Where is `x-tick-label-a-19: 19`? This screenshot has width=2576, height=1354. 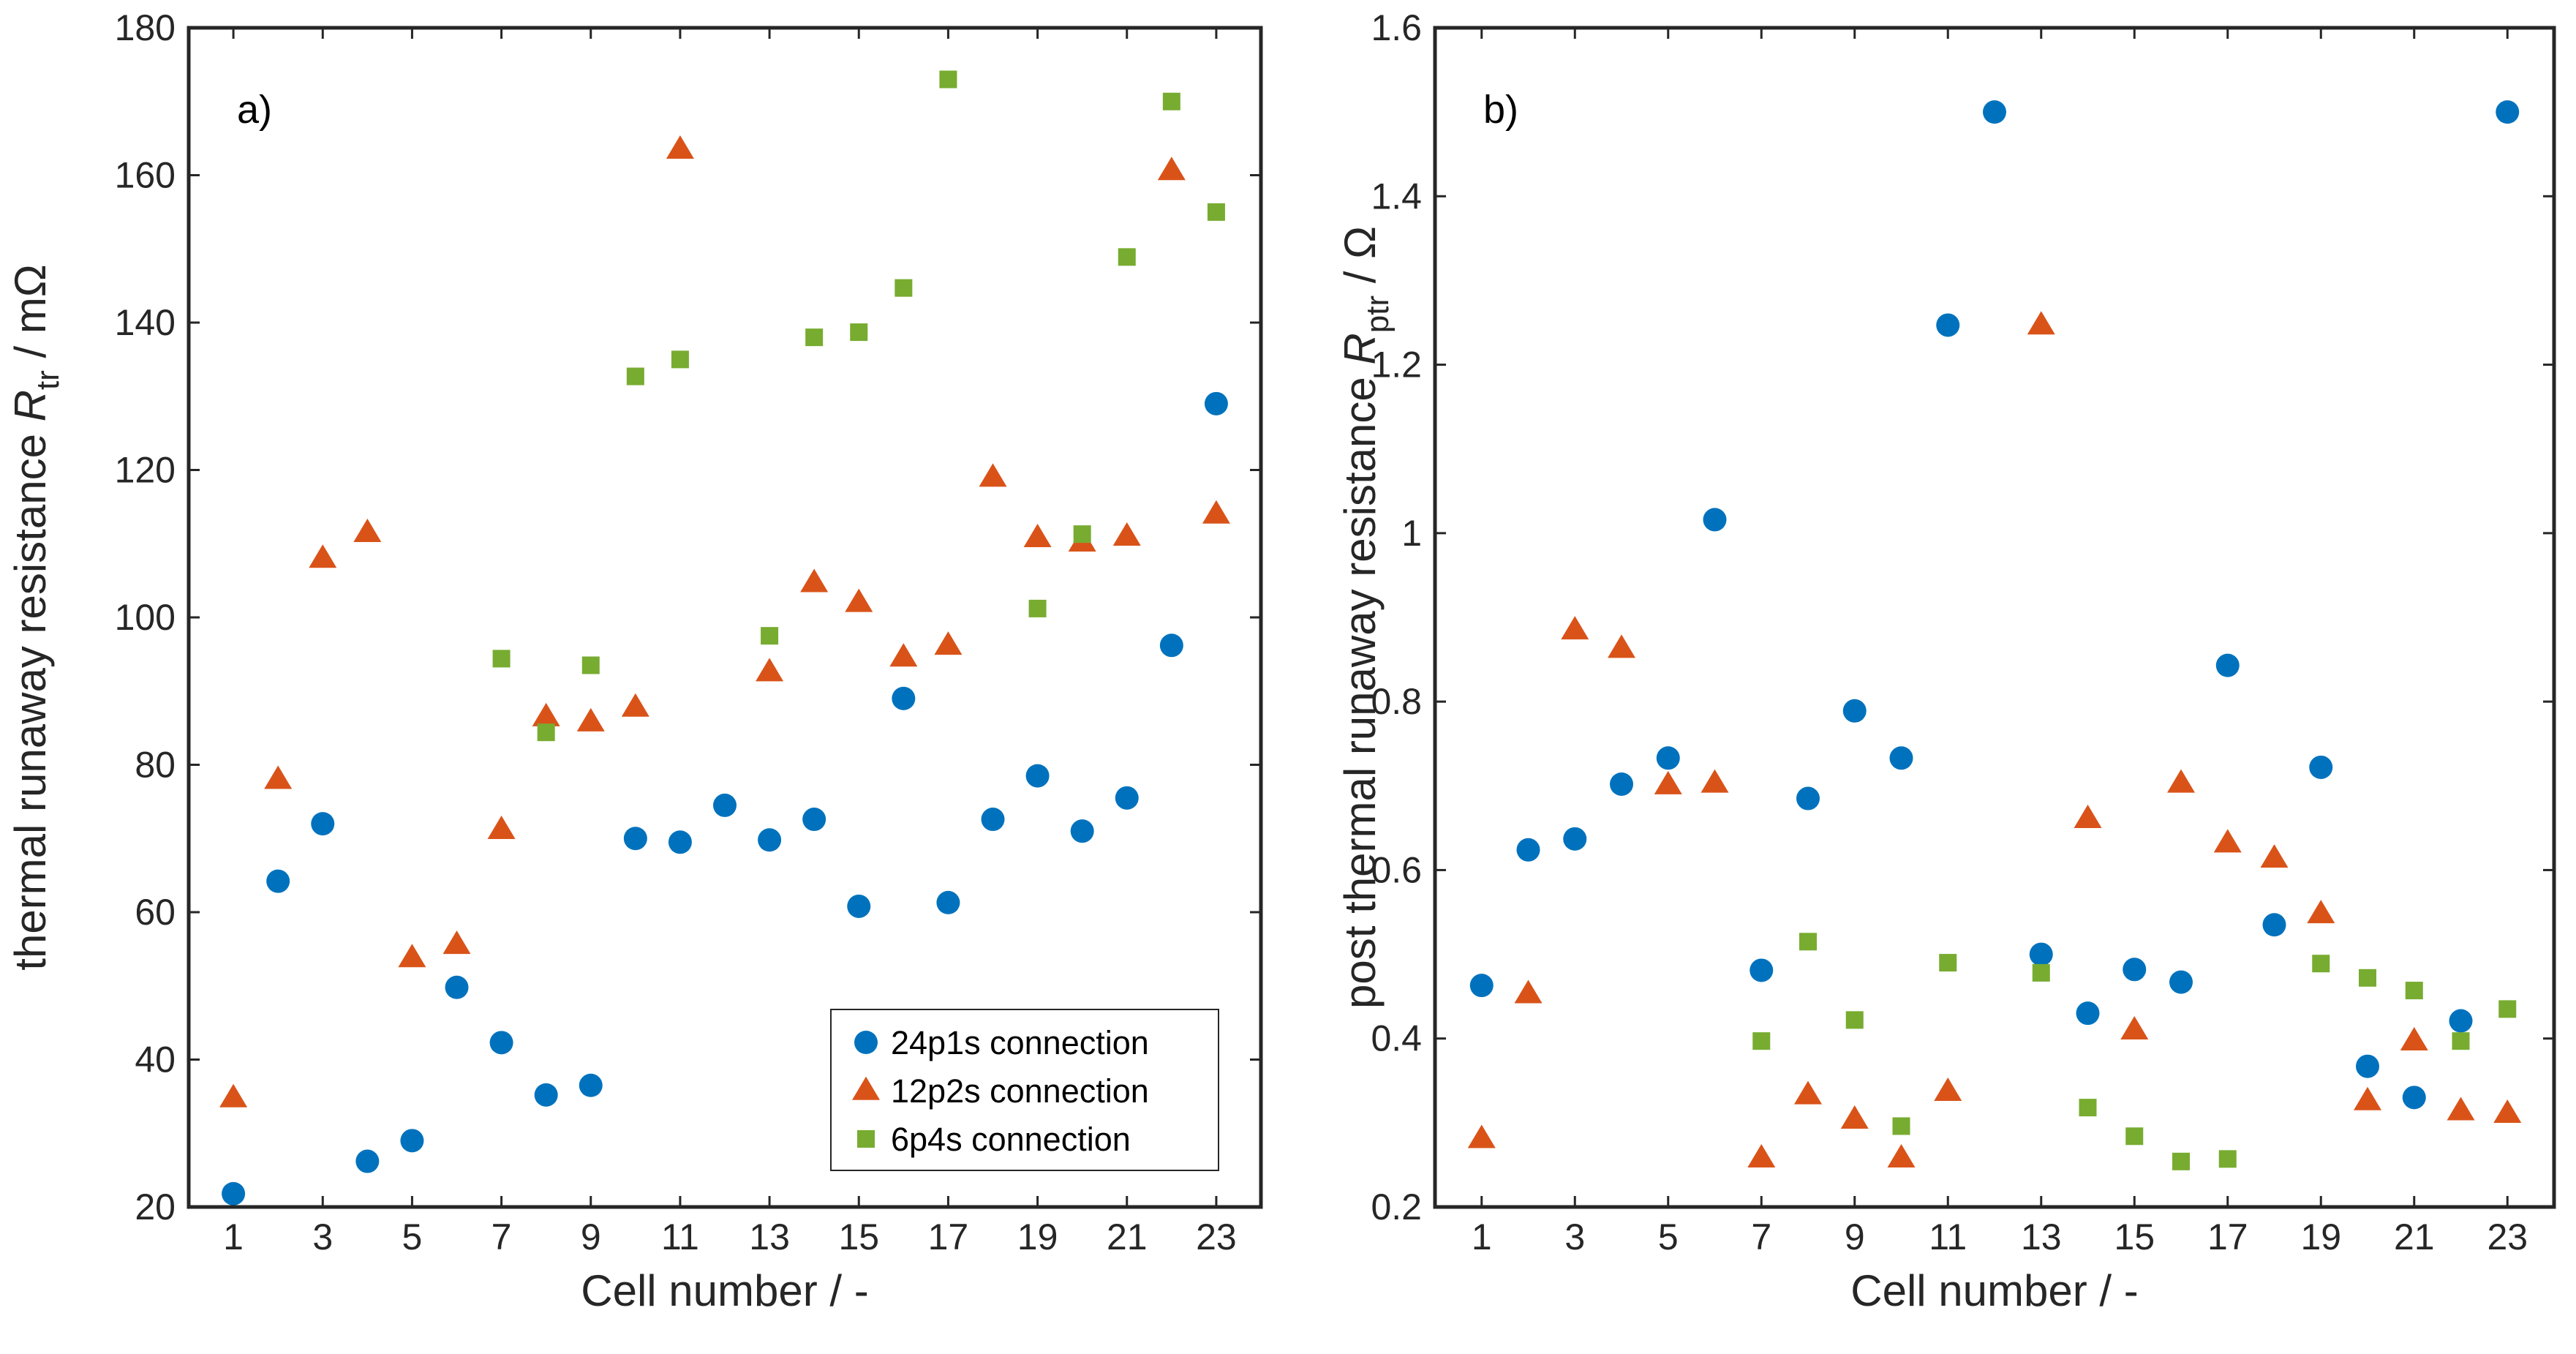
x-tick-label-a-19: 19 is located at coordinates (1037, 1236).